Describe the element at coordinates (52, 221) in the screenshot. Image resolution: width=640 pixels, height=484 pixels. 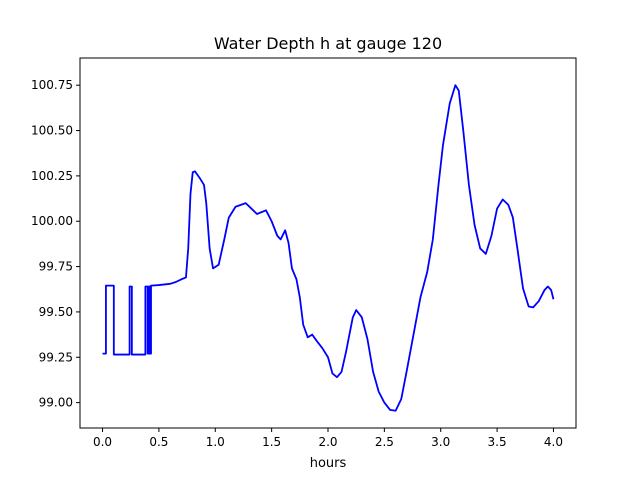
I see `y-tick-label: 100.00` at that location.